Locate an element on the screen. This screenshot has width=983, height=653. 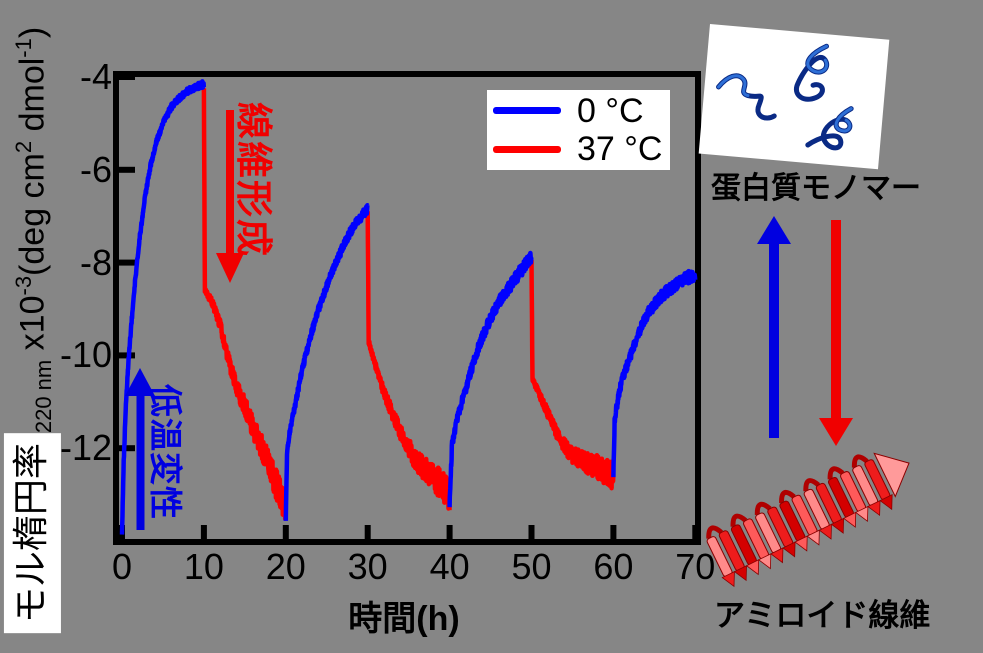
y-axis-title-mult-exp: -3 is located at coordinates (23, 285).